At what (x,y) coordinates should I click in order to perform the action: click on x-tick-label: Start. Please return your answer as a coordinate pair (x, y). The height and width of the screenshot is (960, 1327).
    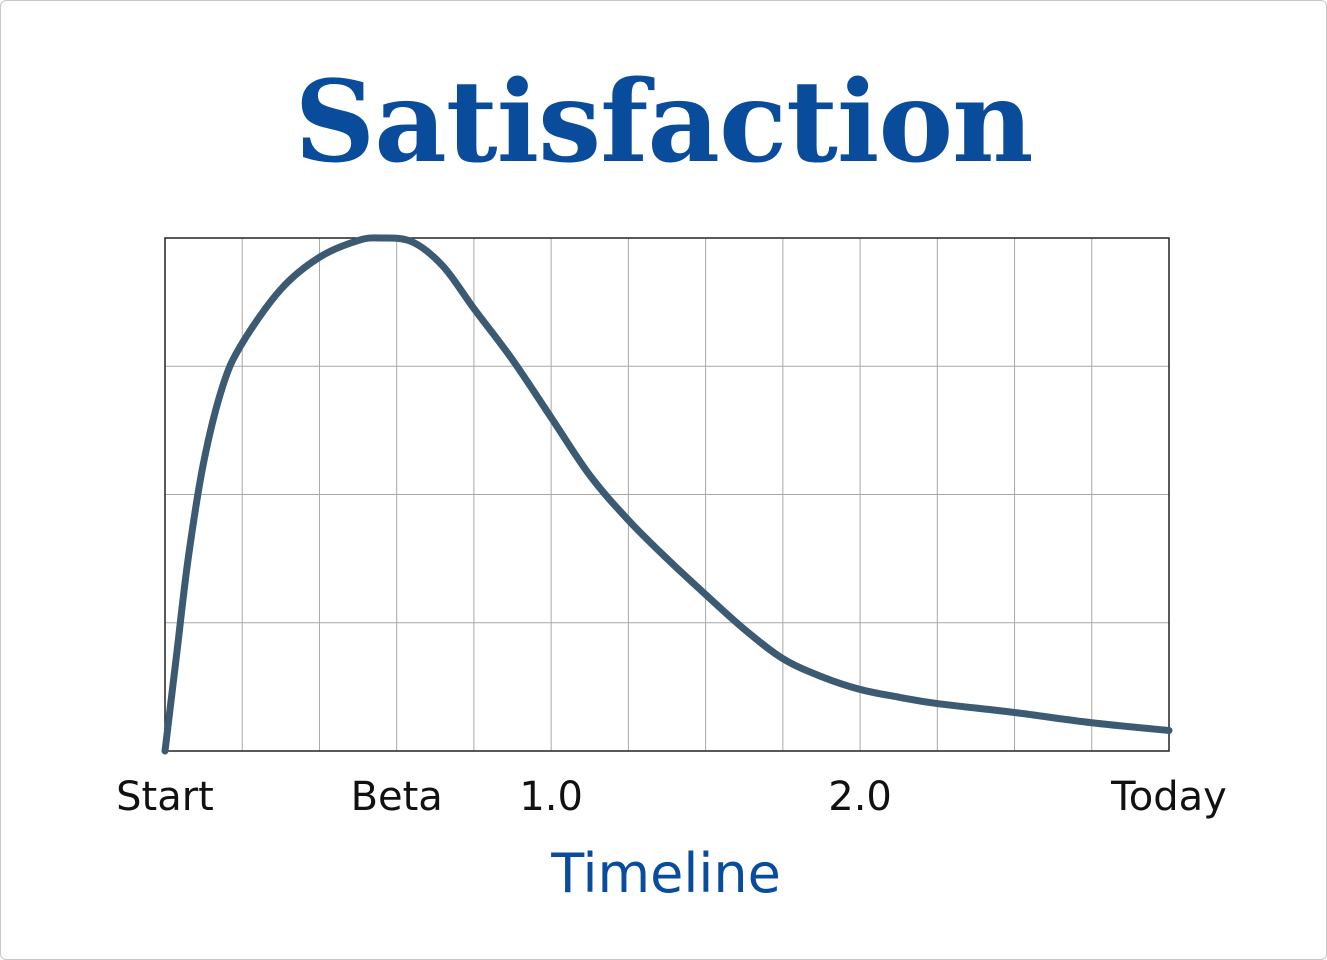
    Looking at the image, I should click on (165, 797).